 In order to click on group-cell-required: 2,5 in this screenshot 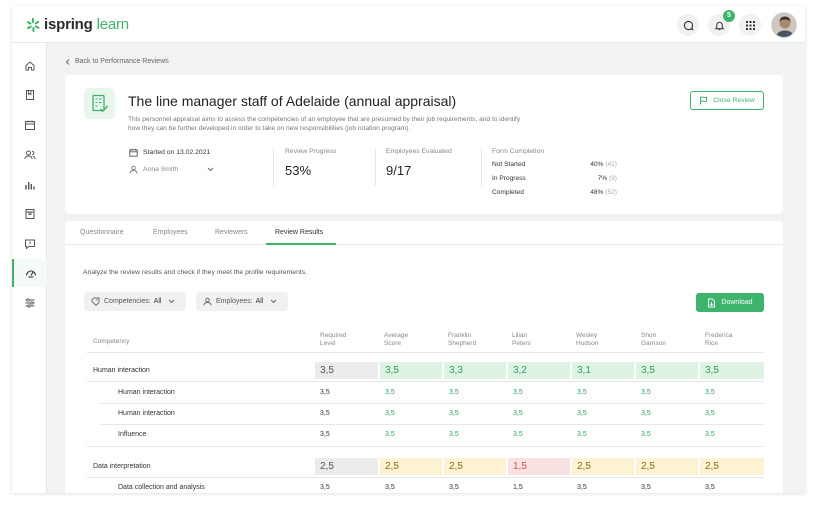, I will do `click(346, 466)`.